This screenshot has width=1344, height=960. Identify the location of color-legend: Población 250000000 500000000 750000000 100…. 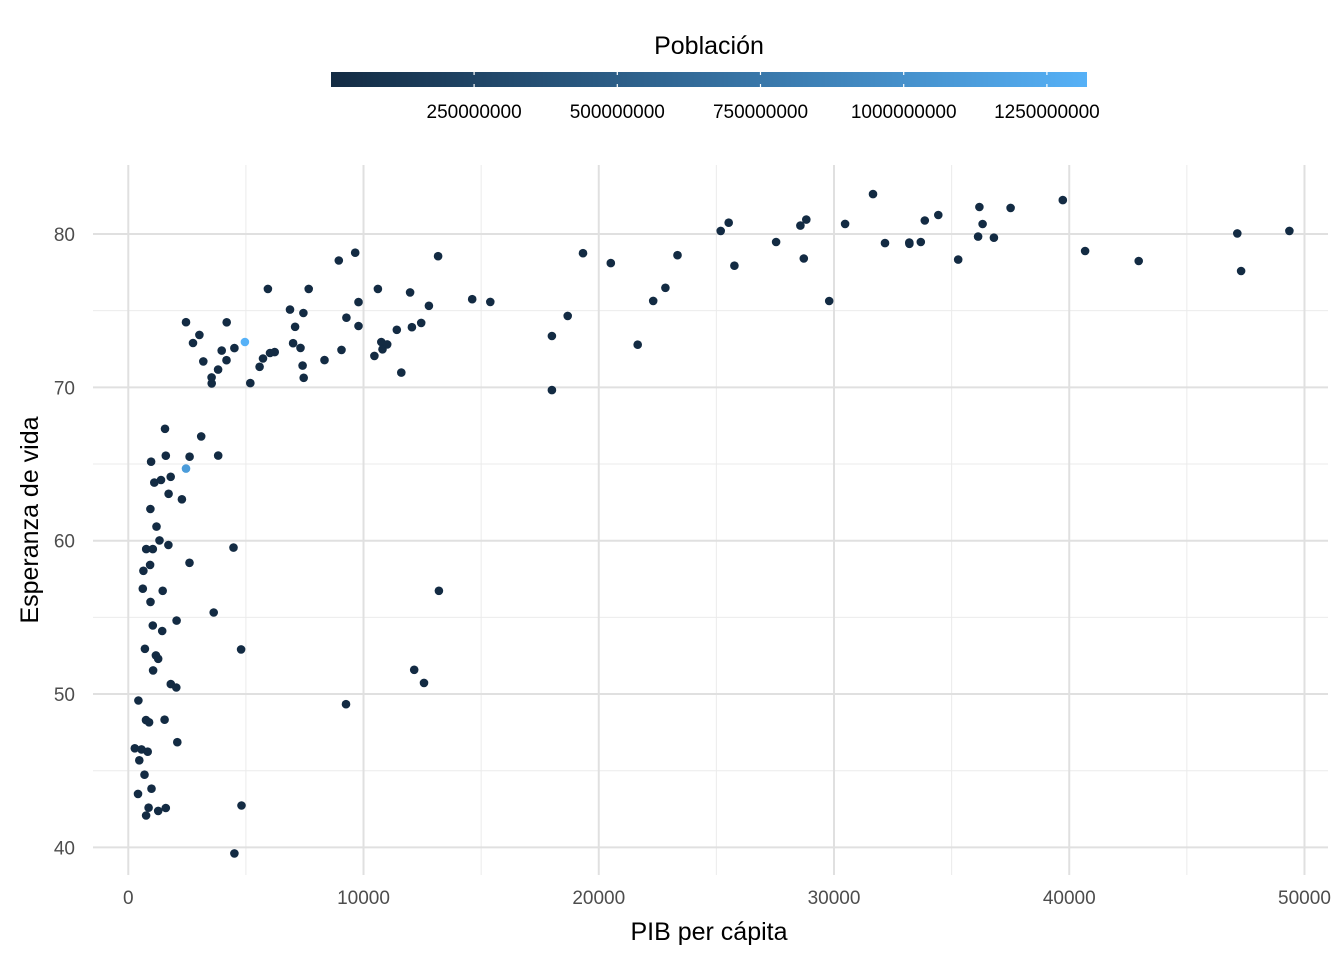
(715, 77).